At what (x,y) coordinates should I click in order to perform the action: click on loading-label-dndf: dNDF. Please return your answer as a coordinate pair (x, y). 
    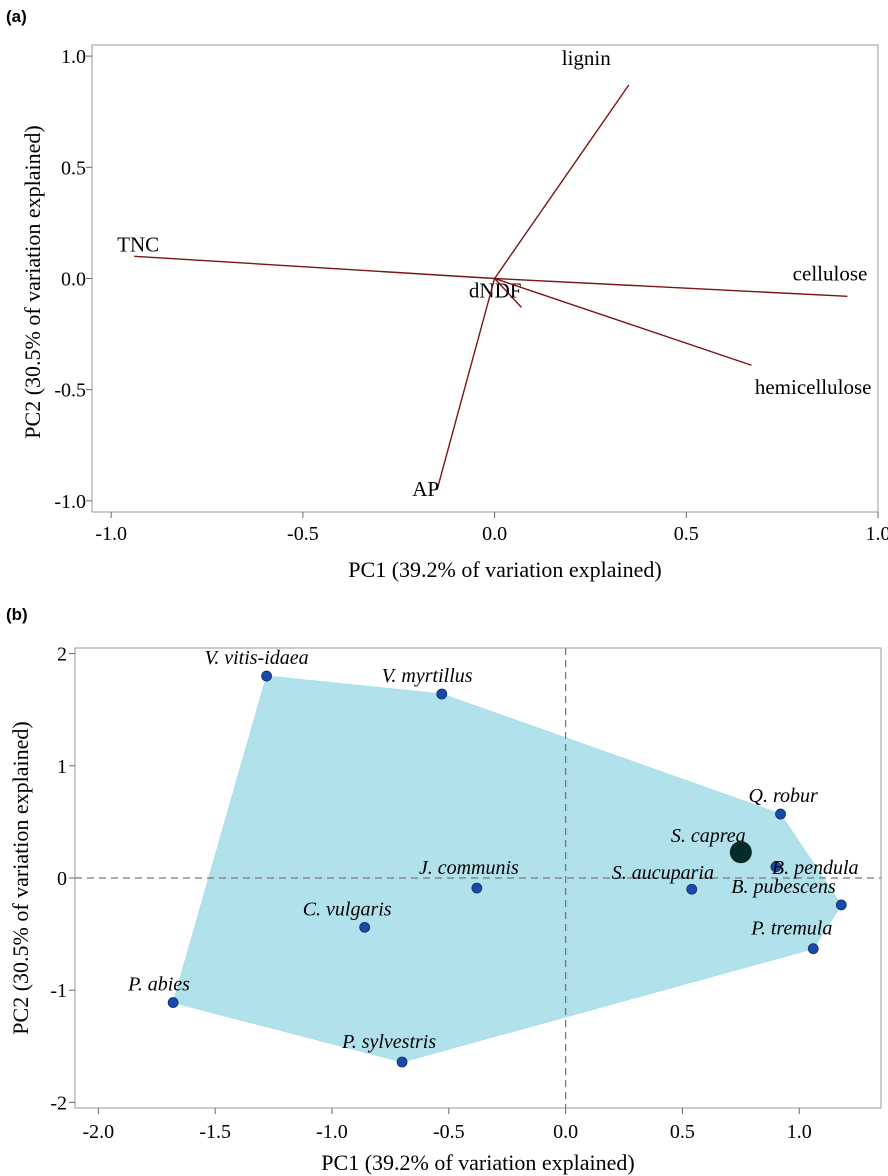
    Looking at the image, I should click on (495, 290).